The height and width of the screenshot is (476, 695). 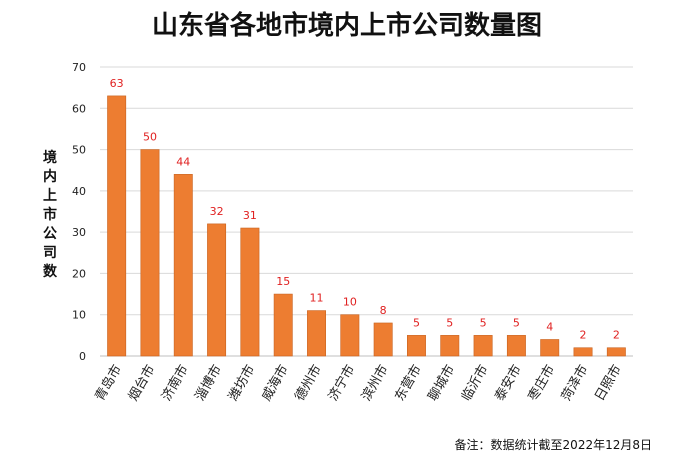 What do you see at coordinates (541, 383) in the screenshot?
I see `x-tick-label: 枣庄市` at bounding box center [541, 383].